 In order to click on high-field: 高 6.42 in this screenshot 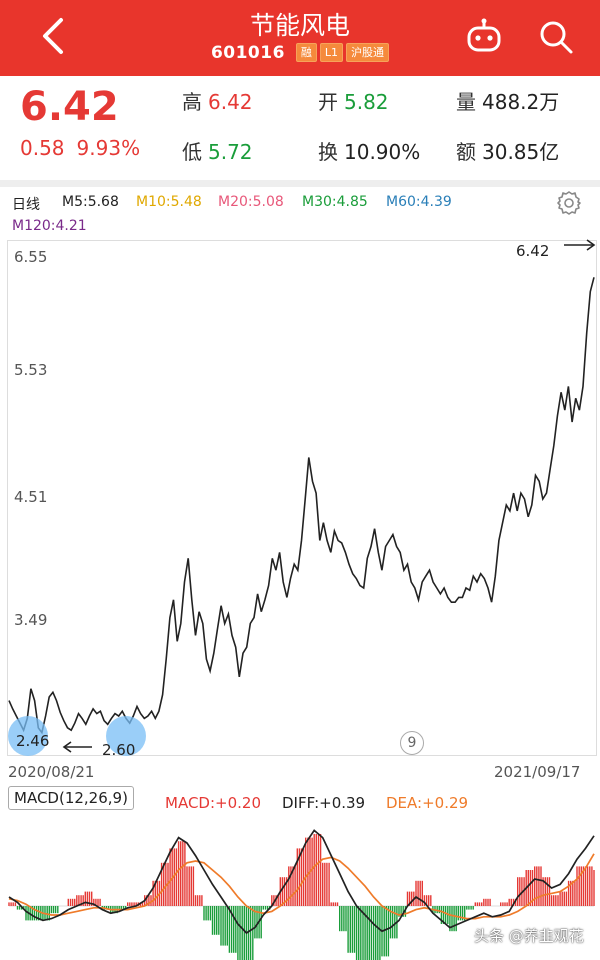, I will do `click(217, 100)`.